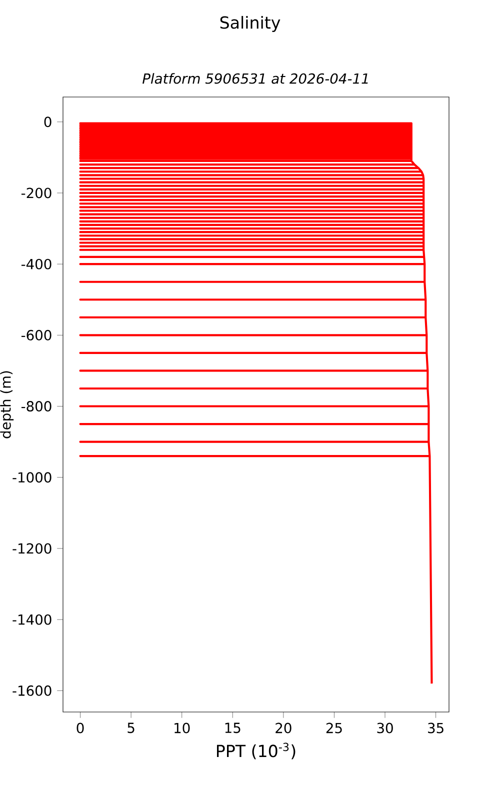 Image resolution: width=500 pixels, height=800 pixels. What do you see at coordinates (131, 728) in the screenshot?
I see `x-tick-label: 5` at bounding box center [131, 728].